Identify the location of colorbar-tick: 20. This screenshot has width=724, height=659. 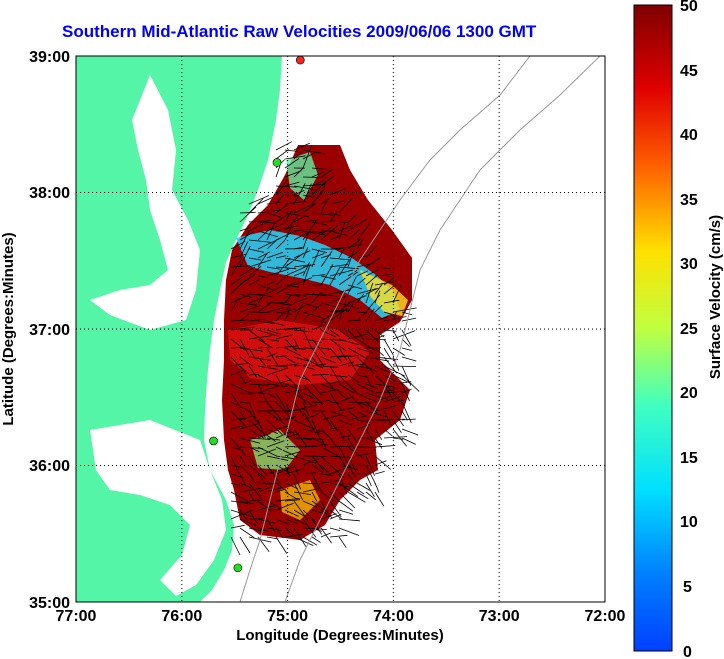
(689, 393).